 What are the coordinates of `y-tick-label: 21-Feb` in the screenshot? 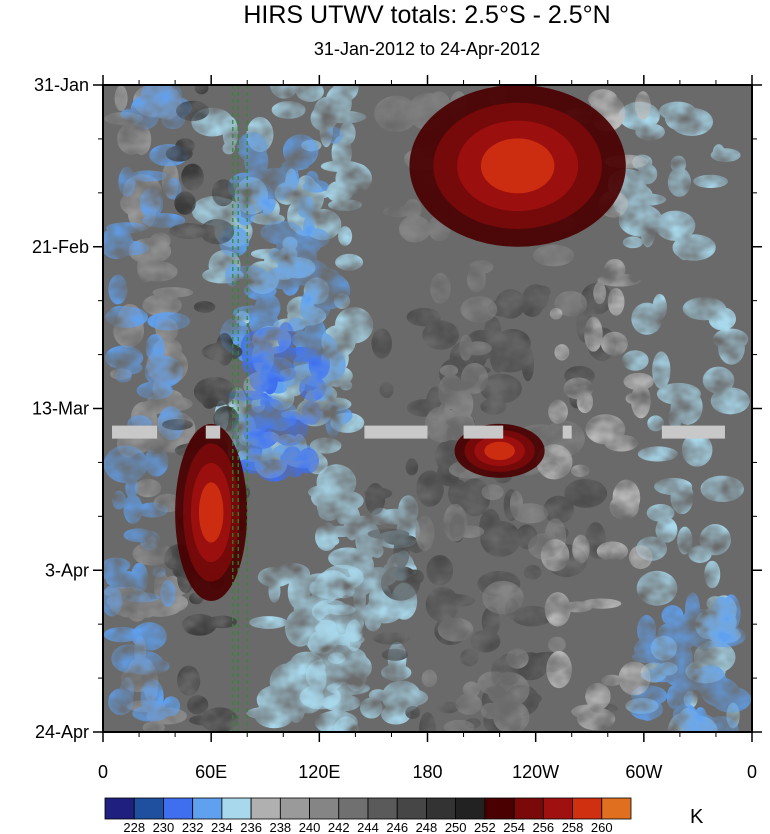 It's located at (60, 247).